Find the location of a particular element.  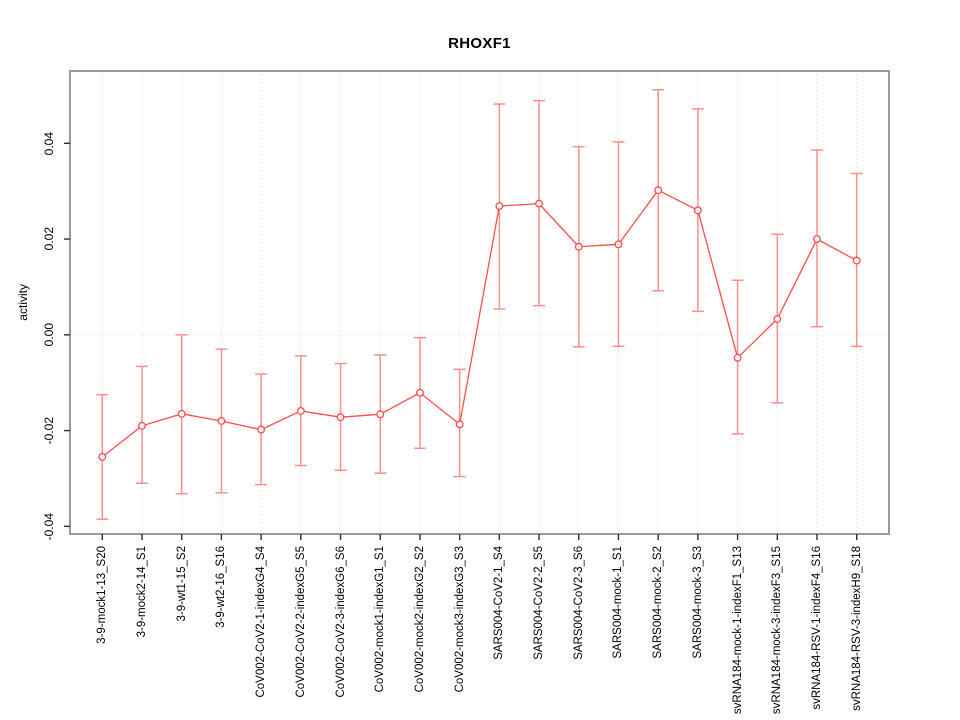

x-tick-label-text: 3-9-mock1-13_S20 is located at coordinates (102, 595).